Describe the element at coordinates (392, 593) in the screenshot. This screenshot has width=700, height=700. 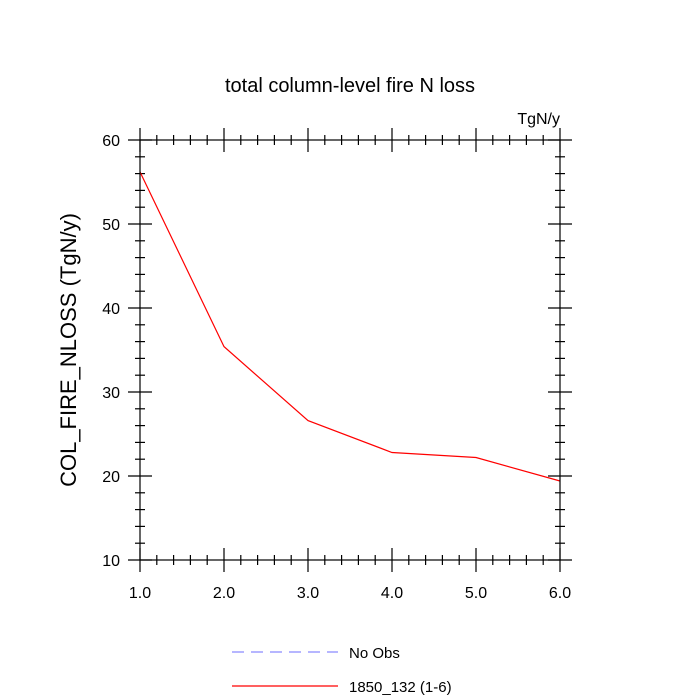
I see `x-tick-label: 4.0` at that location.